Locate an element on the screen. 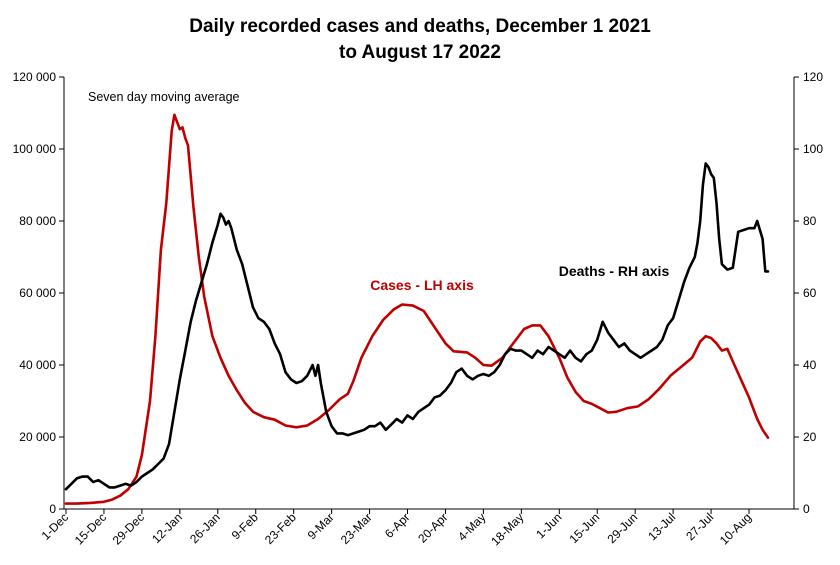 The width and height of the screenshot is (840, 565). right-y-tick-label: 120 is located at coordinates (813, 77).